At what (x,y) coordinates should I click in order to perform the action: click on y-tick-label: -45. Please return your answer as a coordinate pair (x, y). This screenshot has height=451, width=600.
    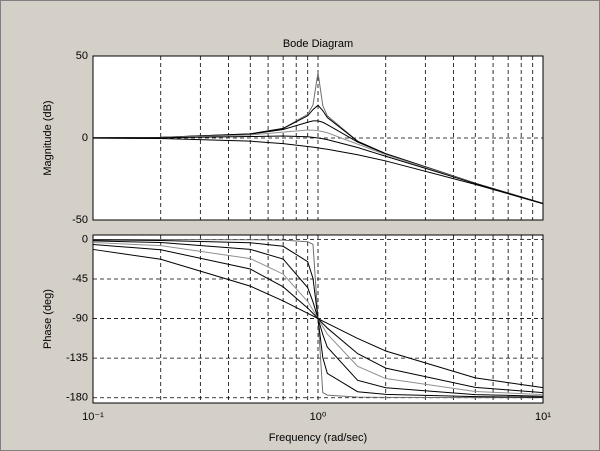
    Looking at the image, I should click on (80, 279).